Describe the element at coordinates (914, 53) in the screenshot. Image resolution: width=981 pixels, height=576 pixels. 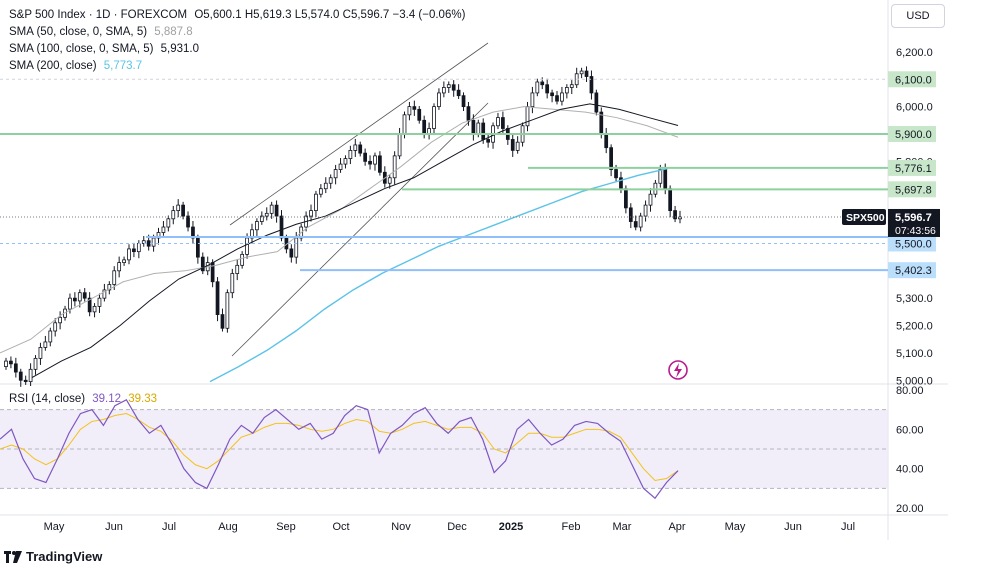
I see `price-tick-label: 6,200.0` at that location.